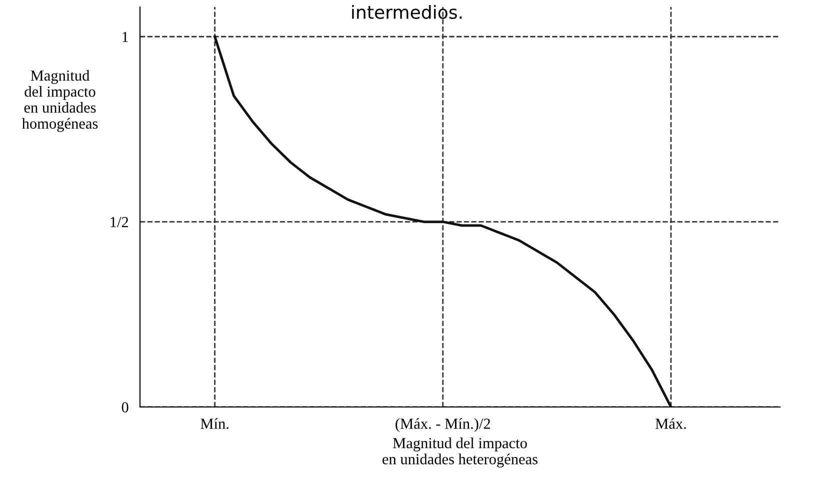  I want to click on y-tick-label: 1/2, so click(119, 222).